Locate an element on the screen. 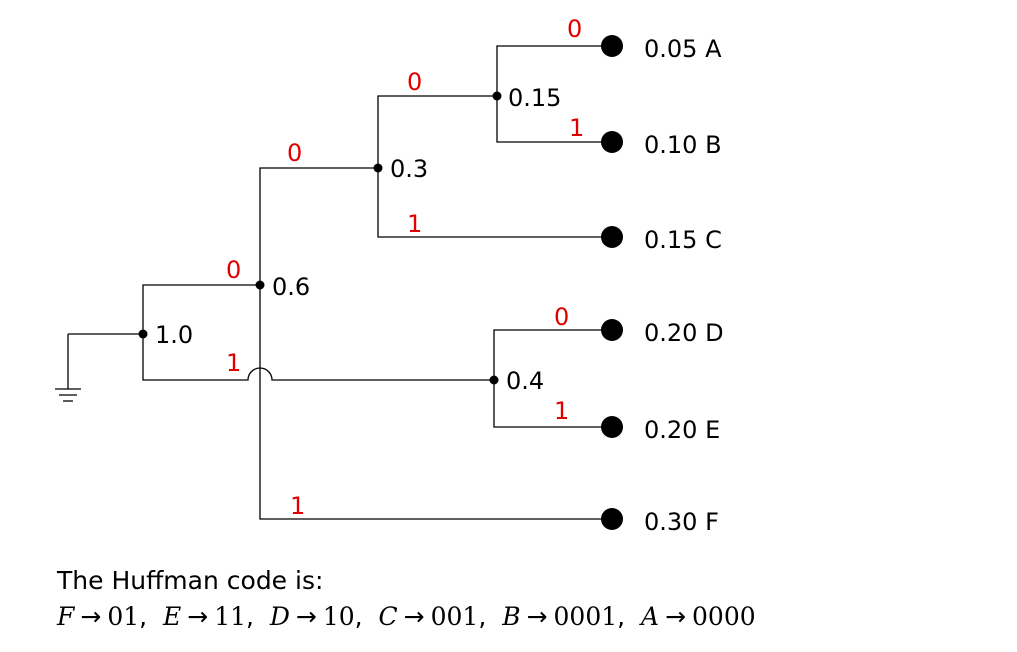  node-04: 0.4 is located at coordinates (516, 381).